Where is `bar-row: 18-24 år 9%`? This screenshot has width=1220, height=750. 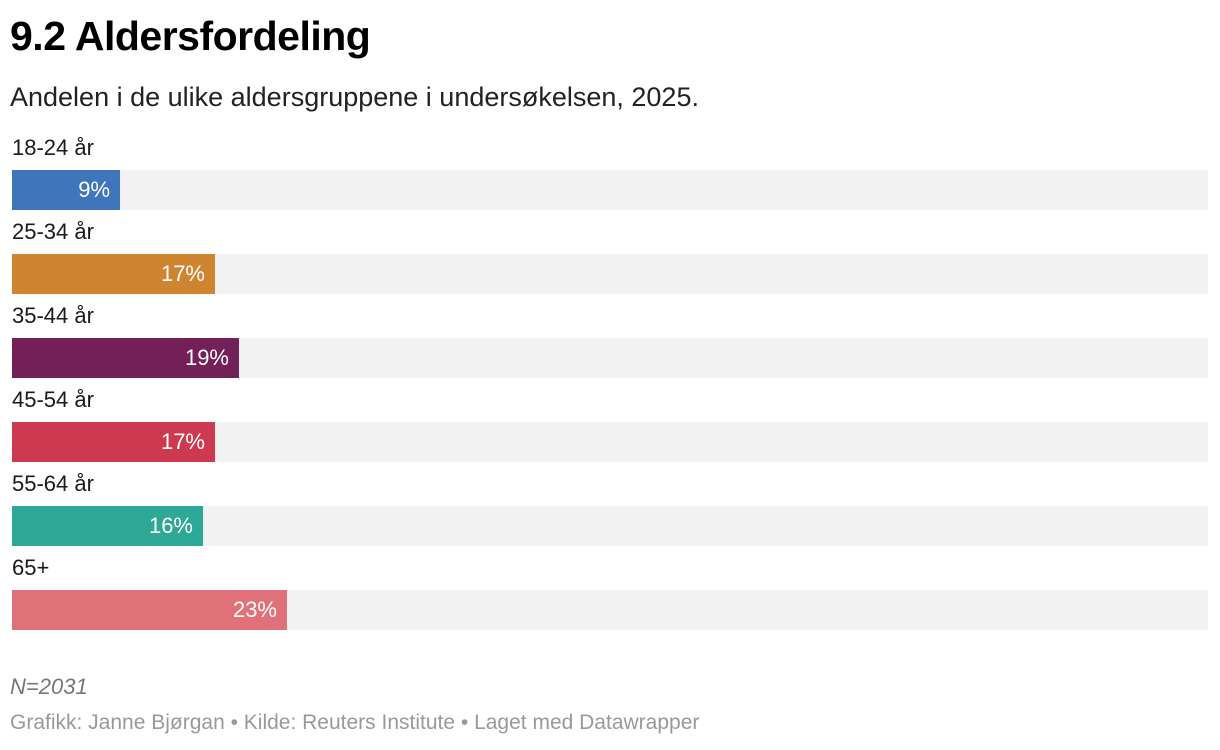
bar-row: 18-24 år 9% is located at coordinates (610, 172).